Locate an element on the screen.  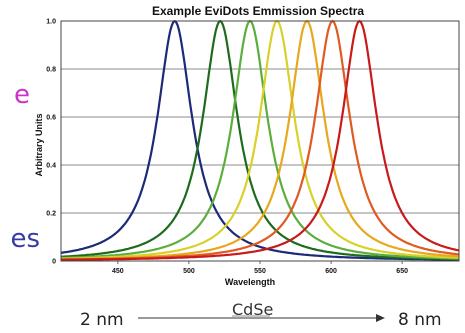
x-tick-label: 500 is located at coordinates (189, 271).